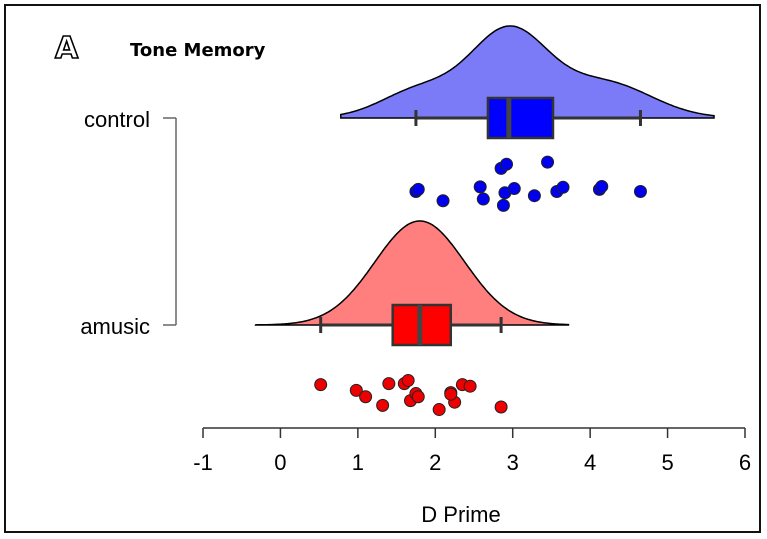 The width and height of the screenshot is (767, 539). I want to click on density-cloud-amusic, so click(412, 273).